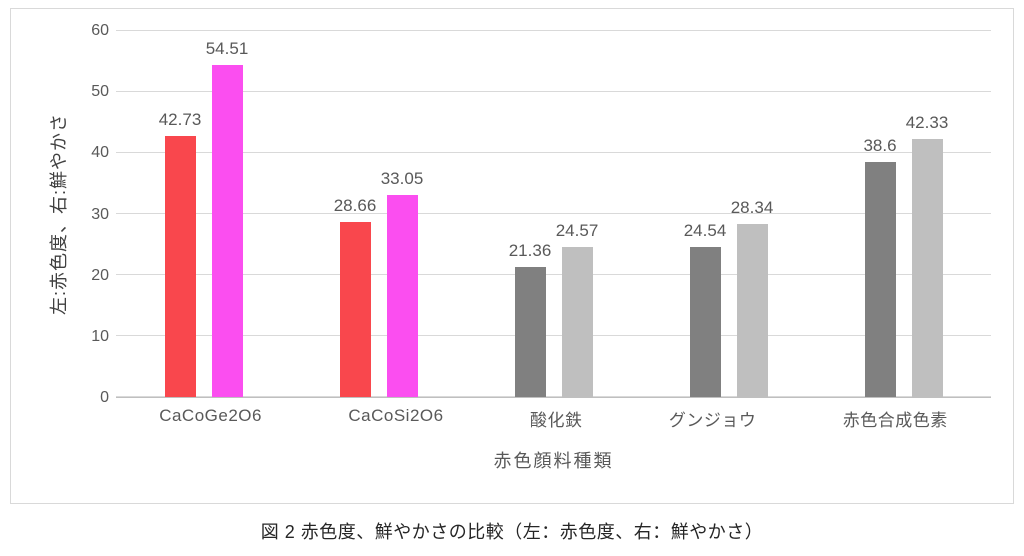 The image size is (1024, 556). Describe the element at coordinates (927, 255) in the screenshot. I see `bar-right: 42.33` at that location.